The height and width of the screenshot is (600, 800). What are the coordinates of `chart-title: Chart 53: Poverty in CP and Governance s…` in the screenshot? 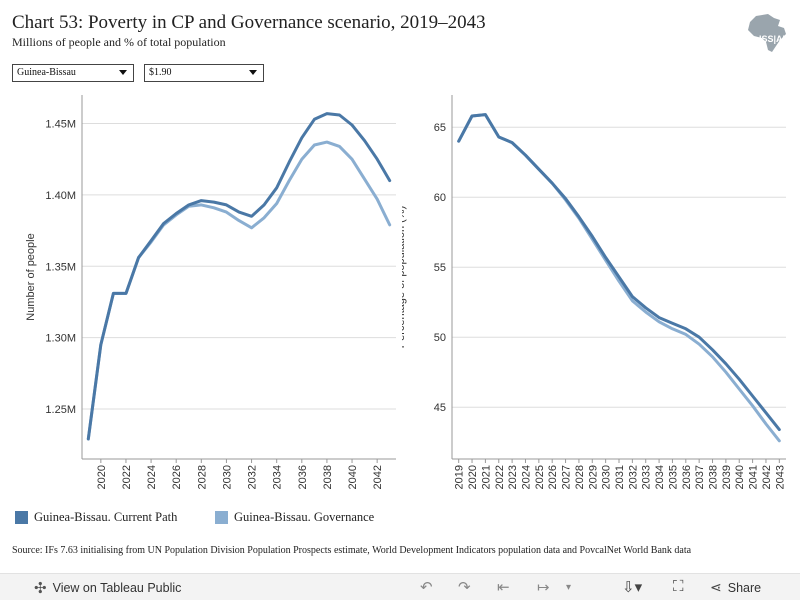 It's located at (249, 22).